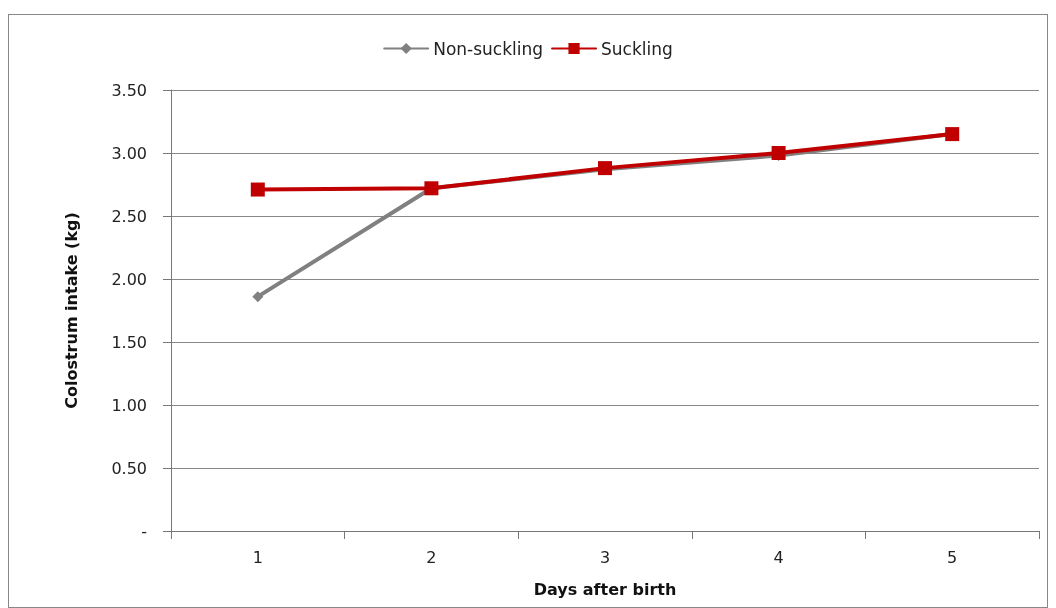 The width and height of the screenshot is (1056, 608). Describe the element at coordinates (144, 531) in the screenshot. I see `y-tick-label: -` at that location.